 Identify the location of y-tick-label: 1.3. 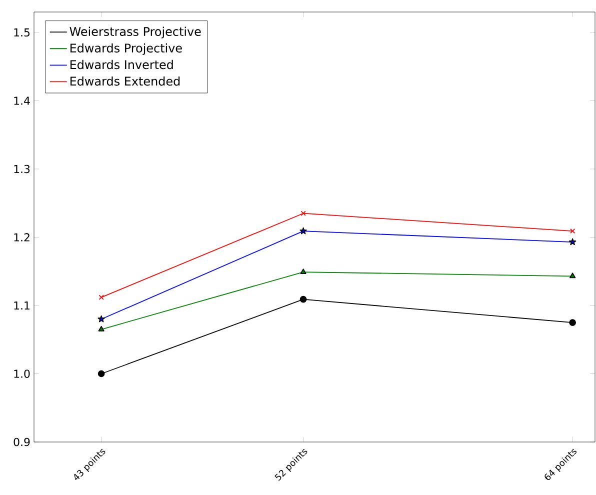
(22, 169).